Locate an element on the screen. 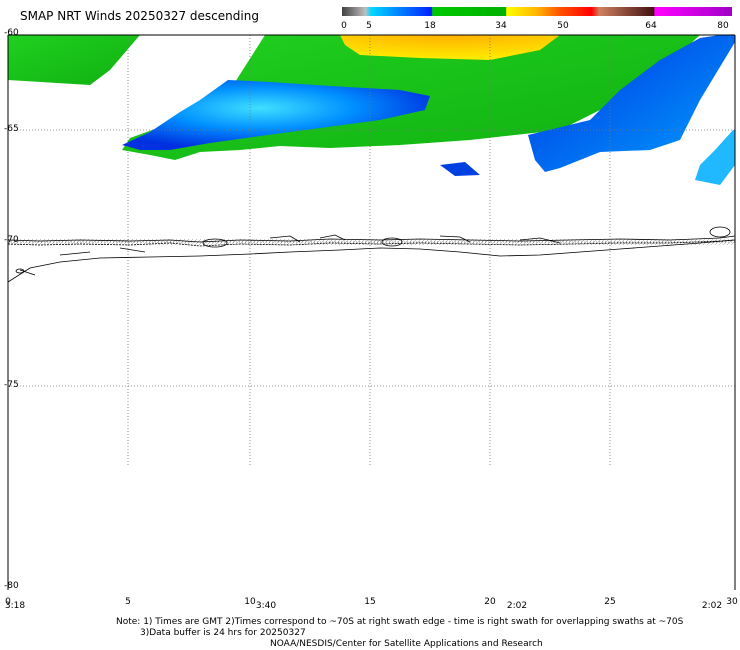 This screenshot has height=650, width=740. wind-speed-colorbar is located at coordinates (537, 11).